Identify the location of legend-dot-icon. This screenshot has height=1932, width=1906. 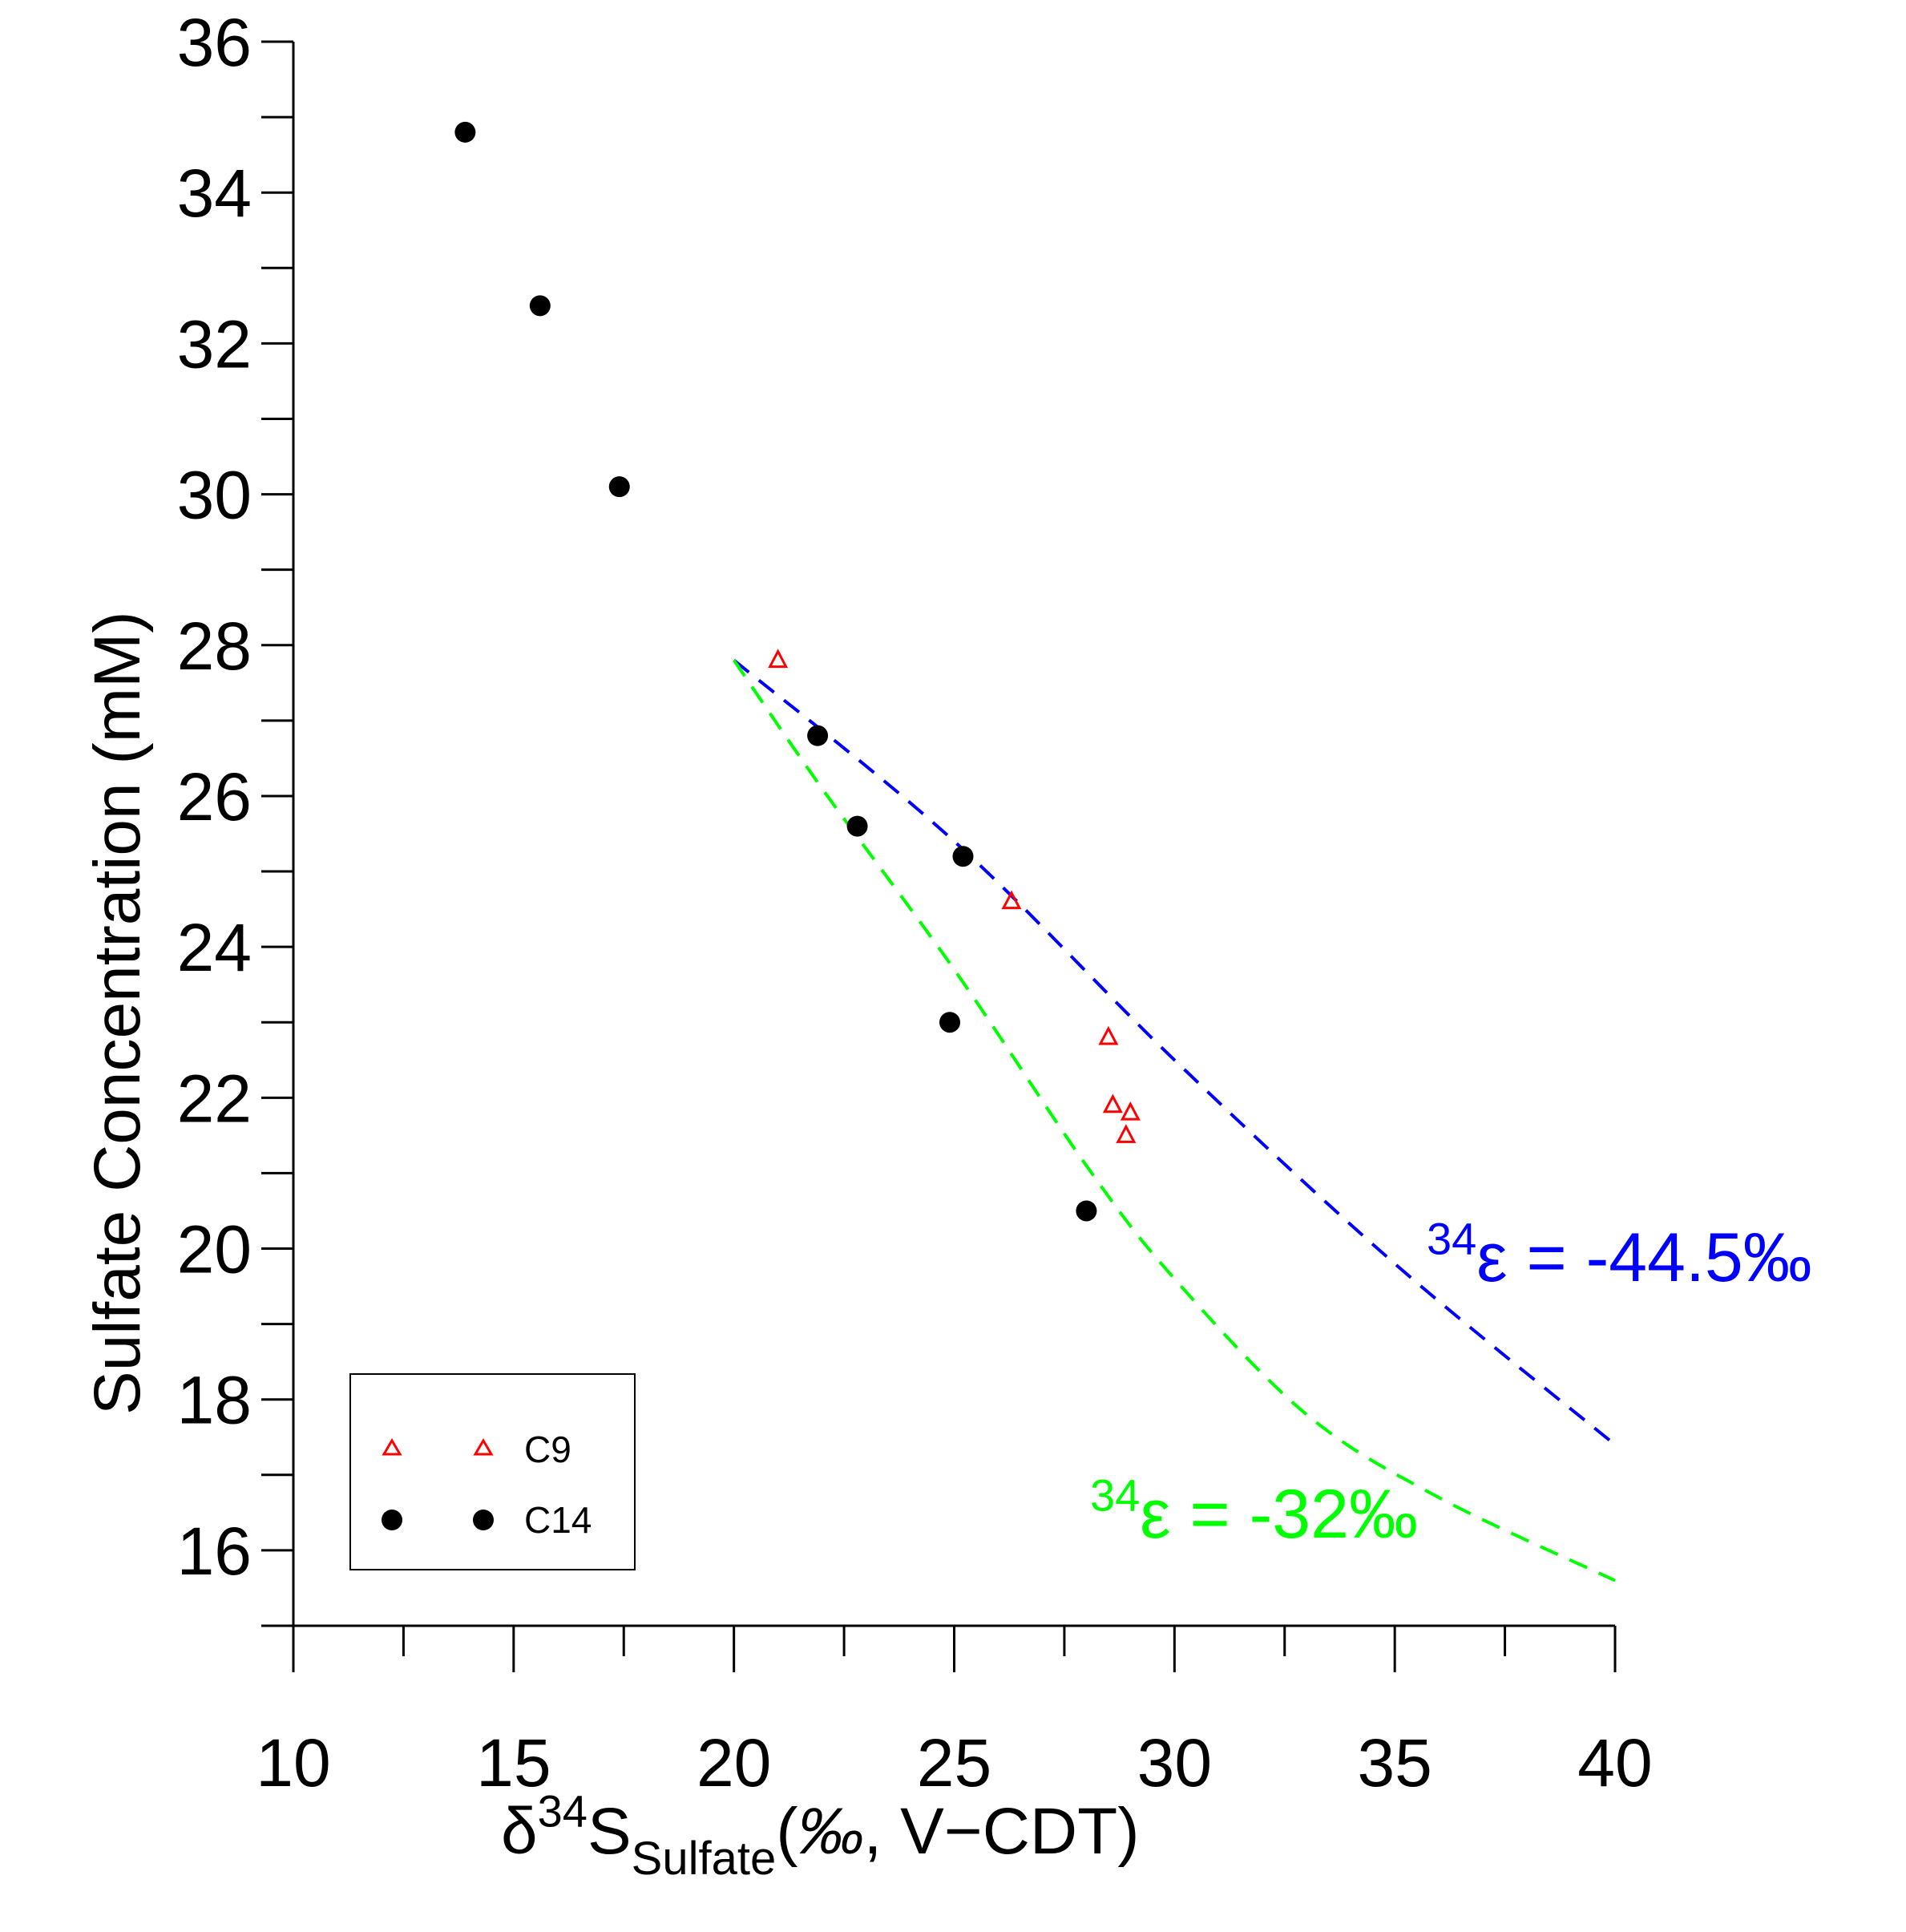
(438, 1520).